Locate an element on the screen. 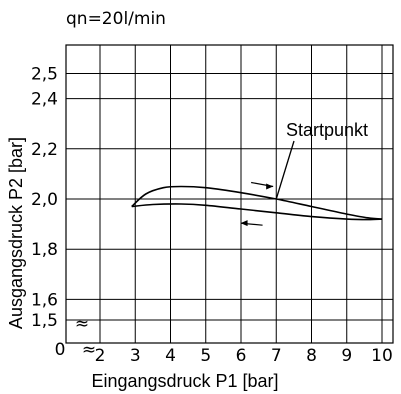  y-tick-label: 1,5 is located at coordinates (44, 321).